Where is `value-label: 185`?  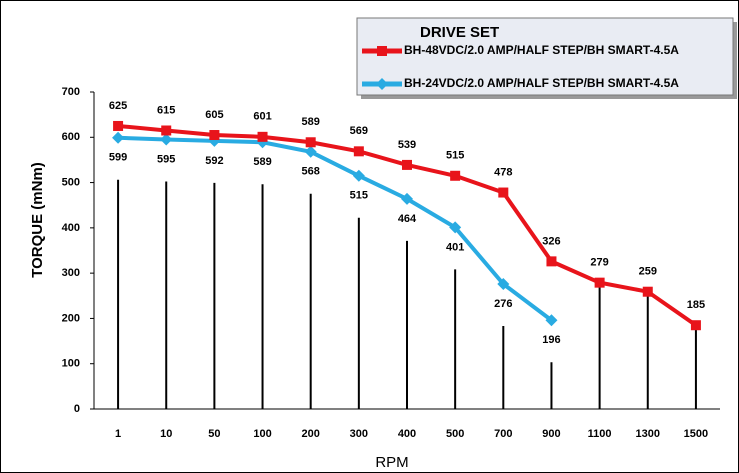 value-label: 185 is located at coordinates (696, 305).